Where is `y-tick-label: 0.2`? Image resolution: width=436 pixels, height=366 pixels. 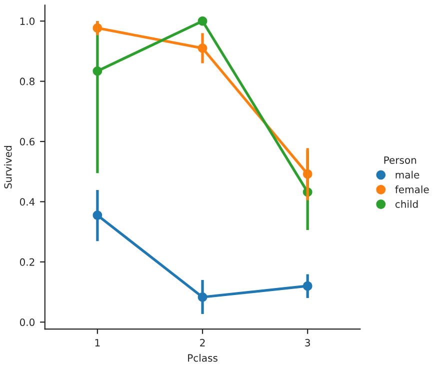
y-tick-label: 0.2 is located at coordinates (27, 262).